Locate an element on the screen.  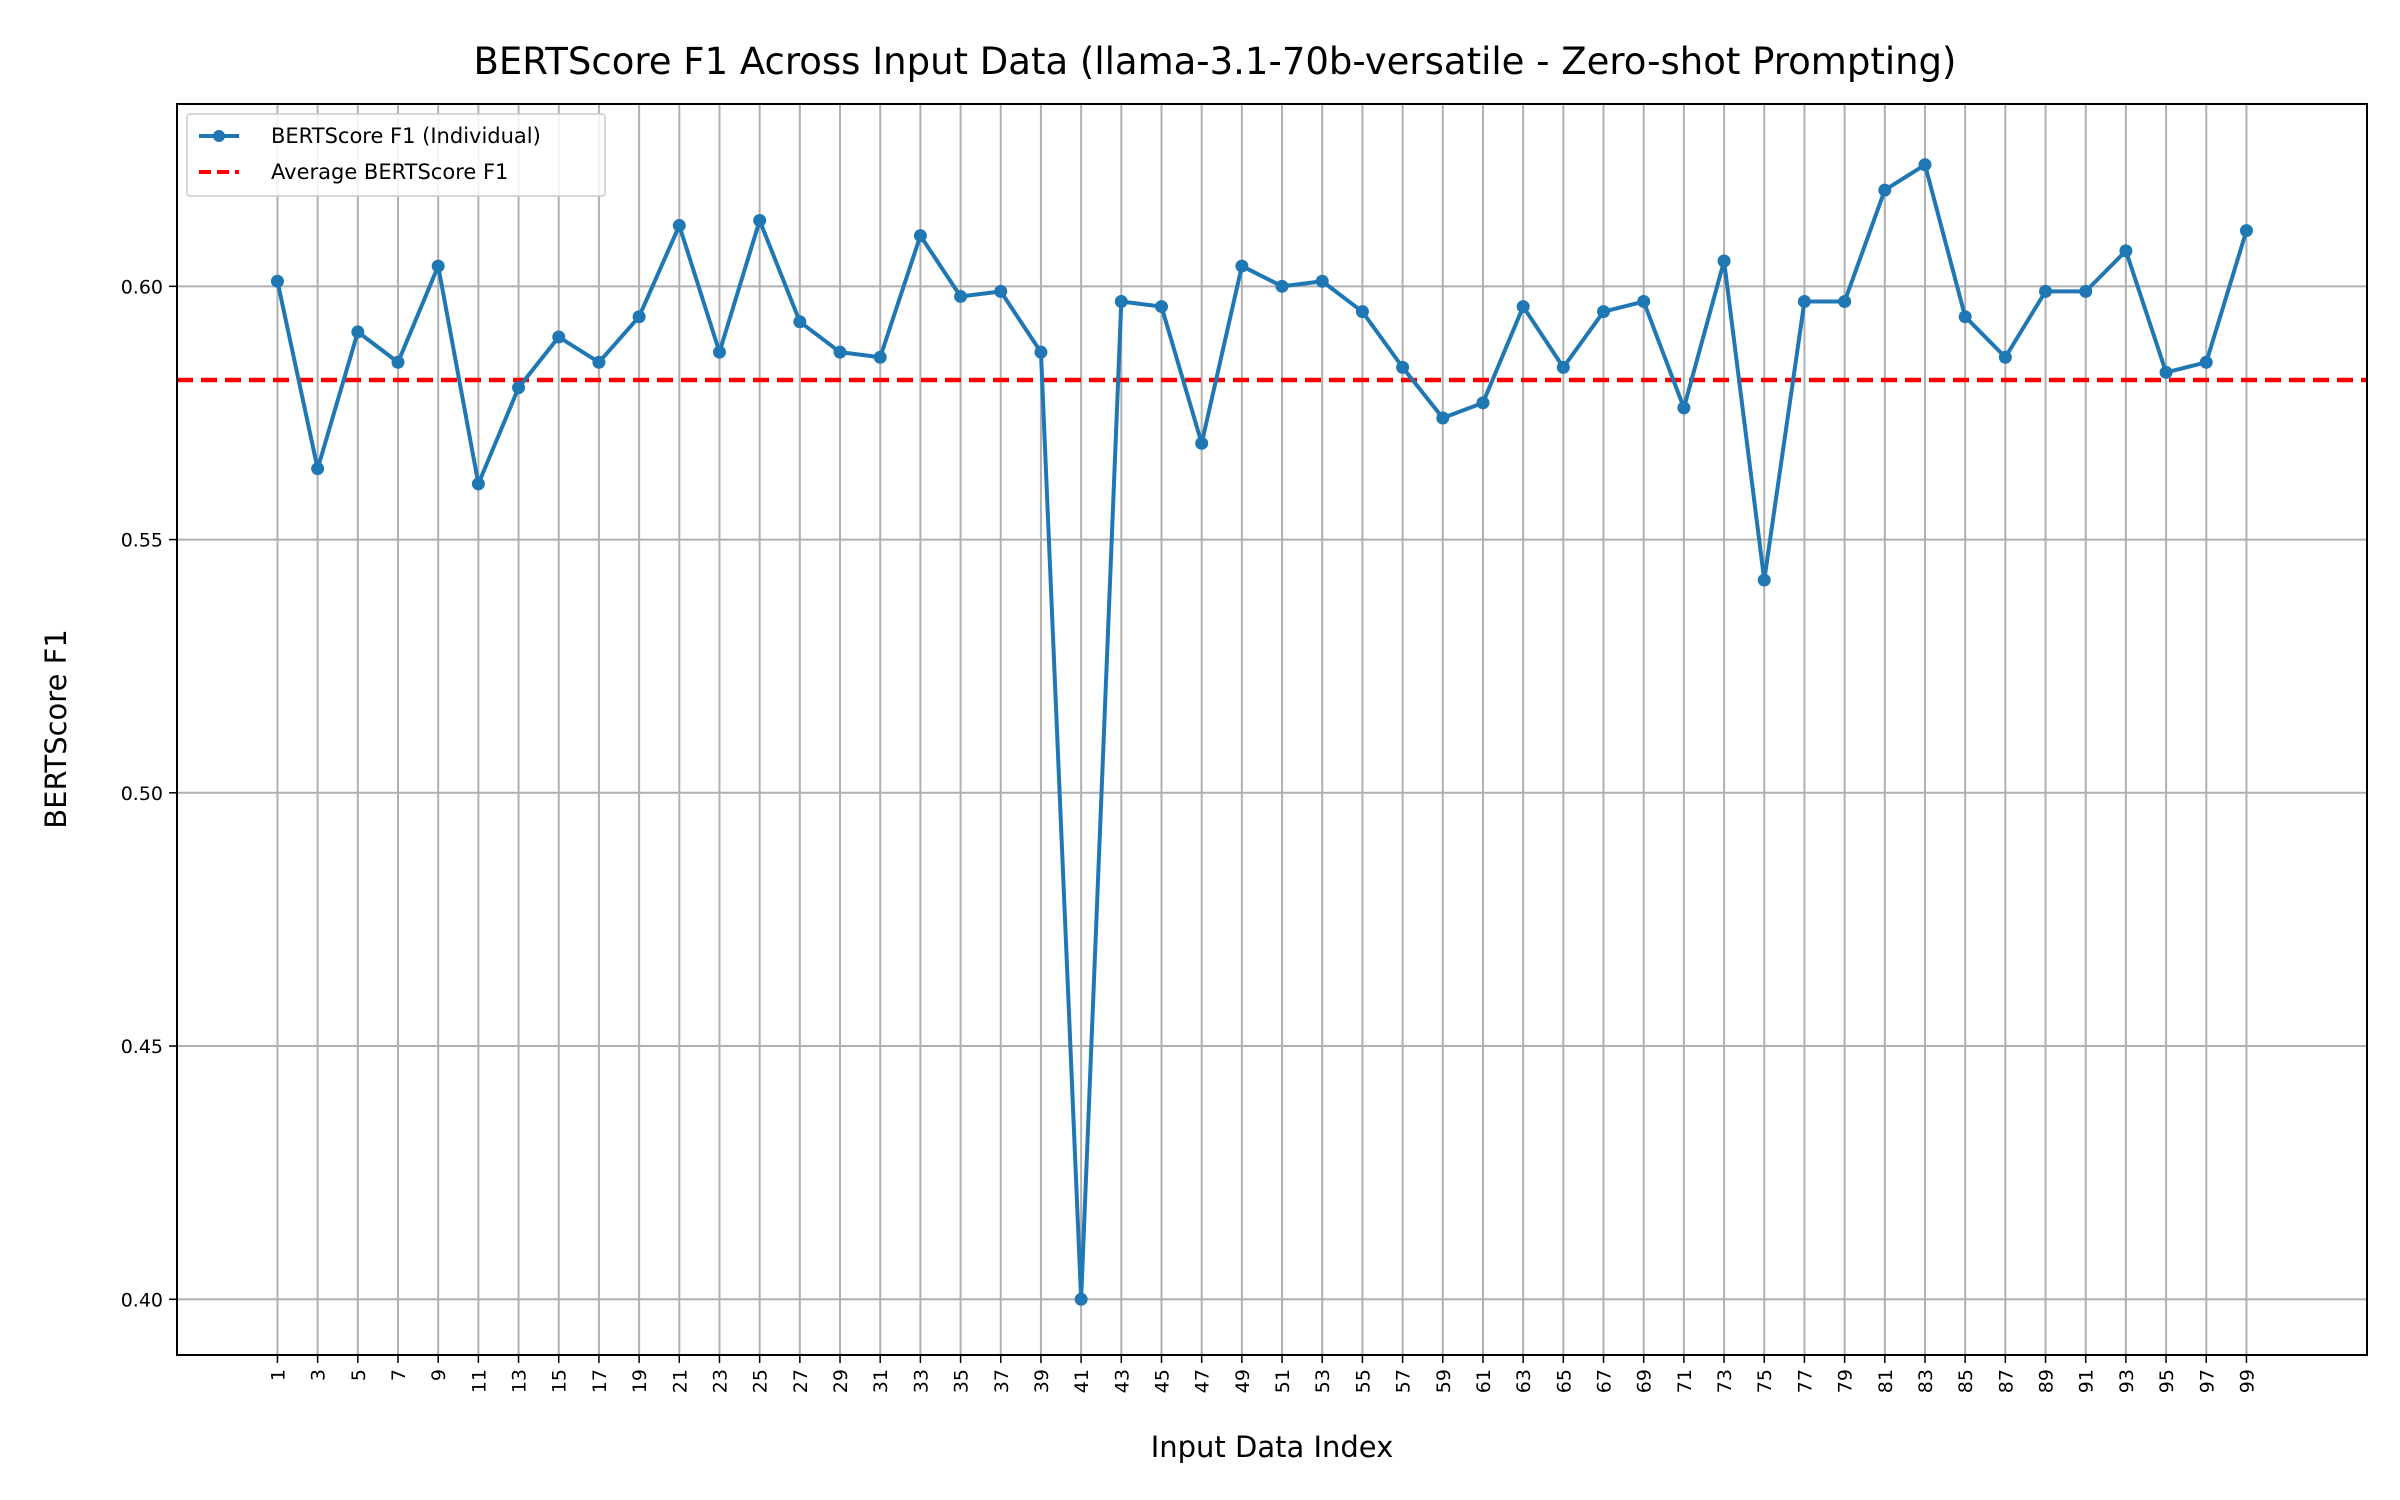
x-tick-label: 97 is located at coordinates (2207, 1381).